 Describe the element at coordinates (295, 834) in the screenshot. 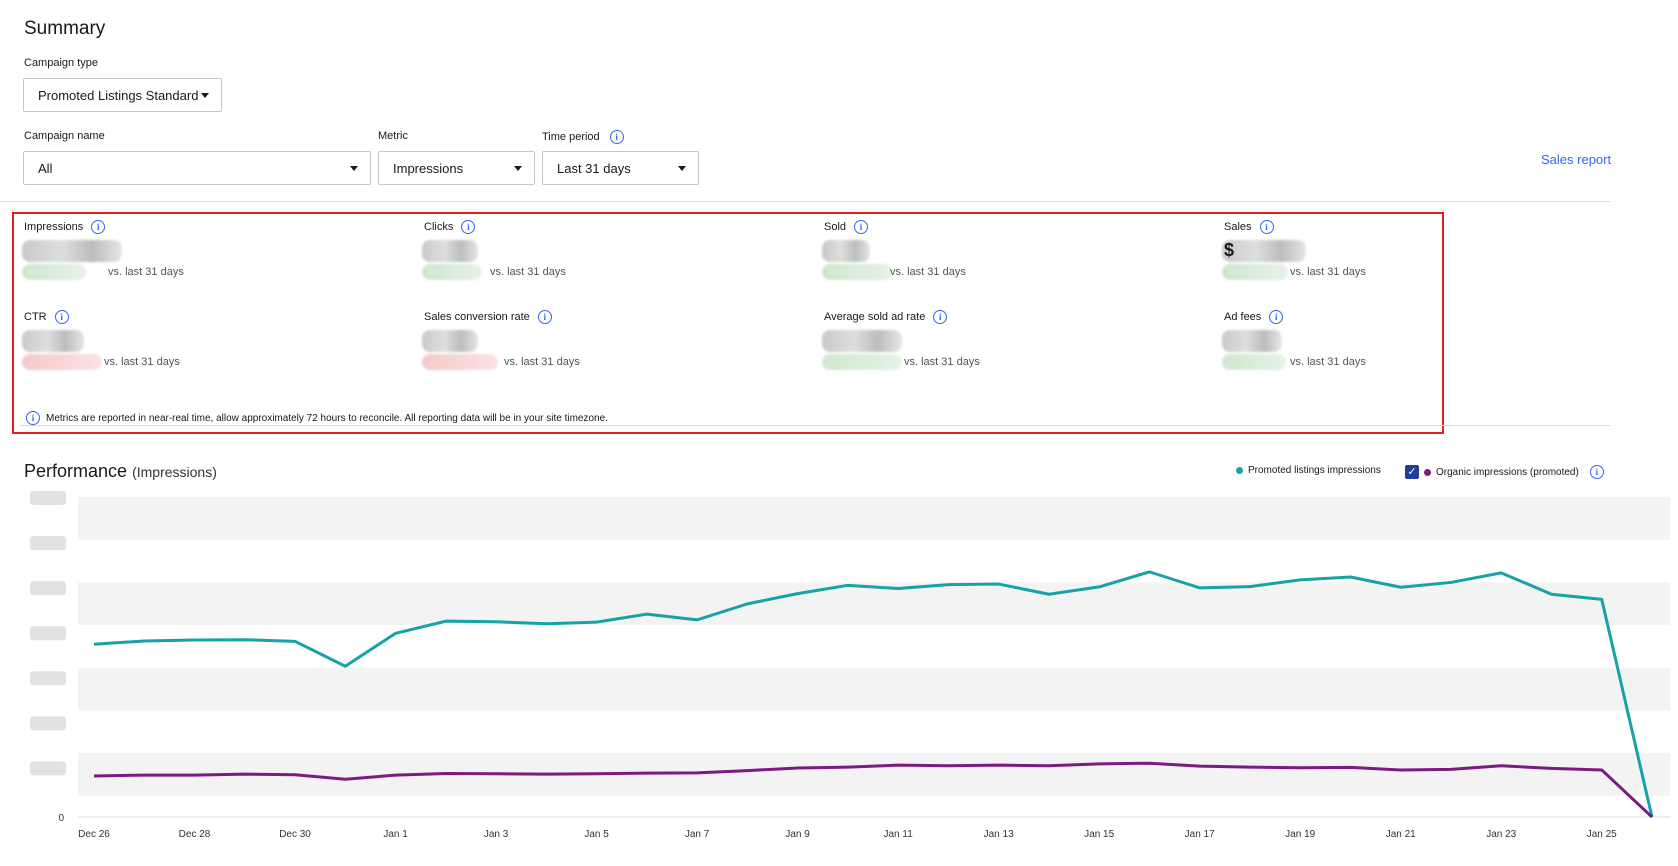

I see `x-tick-label: Dec 30` at that location.